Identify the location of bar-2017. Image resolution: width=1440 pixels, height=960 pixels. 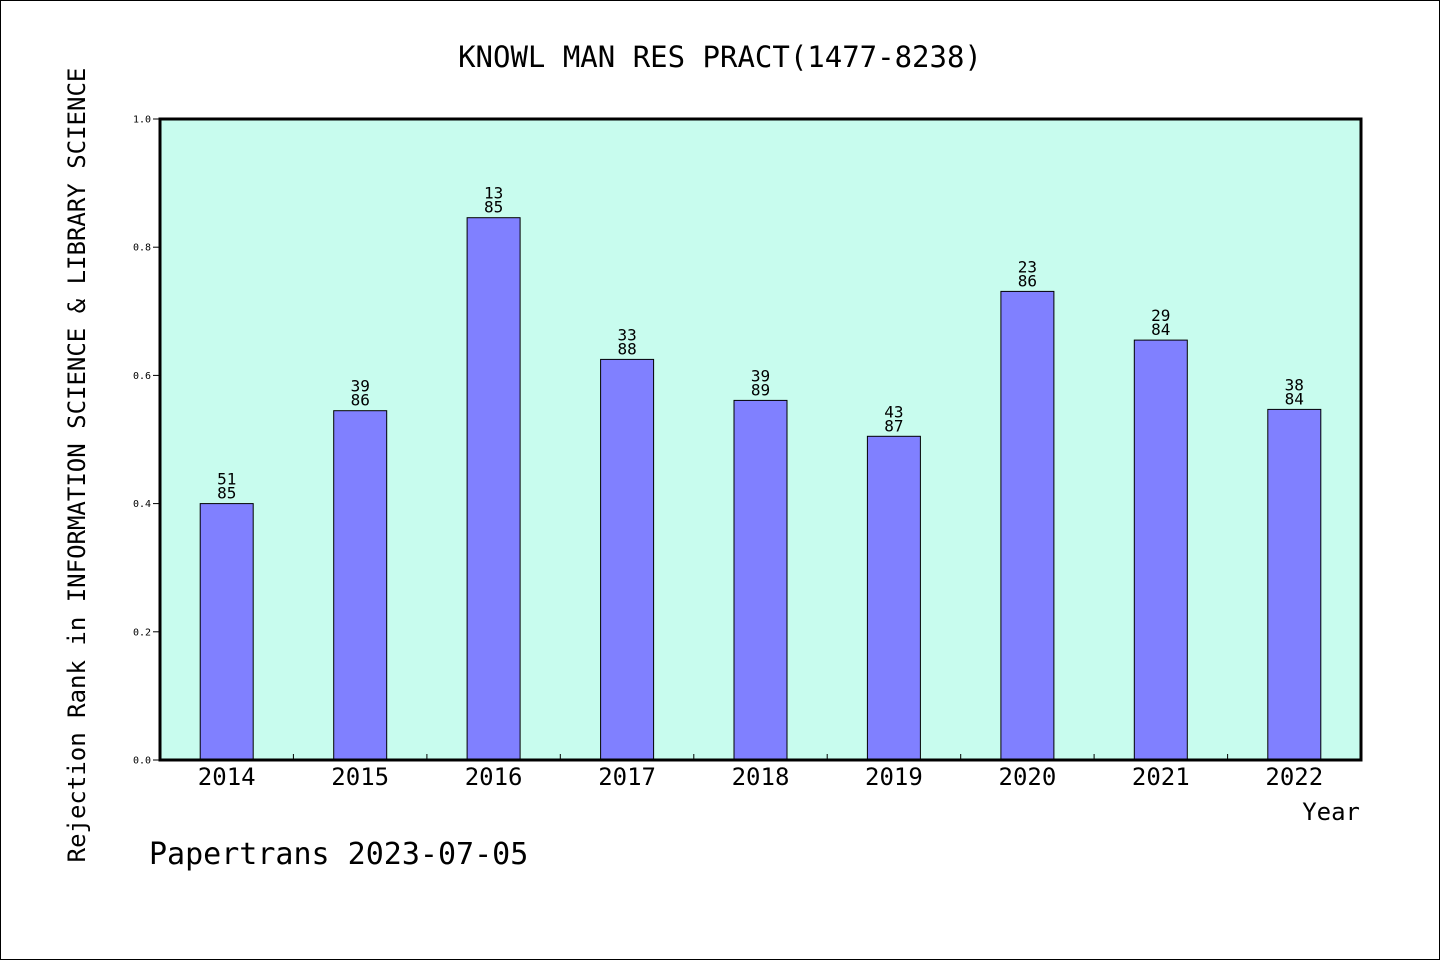
(627, 559).